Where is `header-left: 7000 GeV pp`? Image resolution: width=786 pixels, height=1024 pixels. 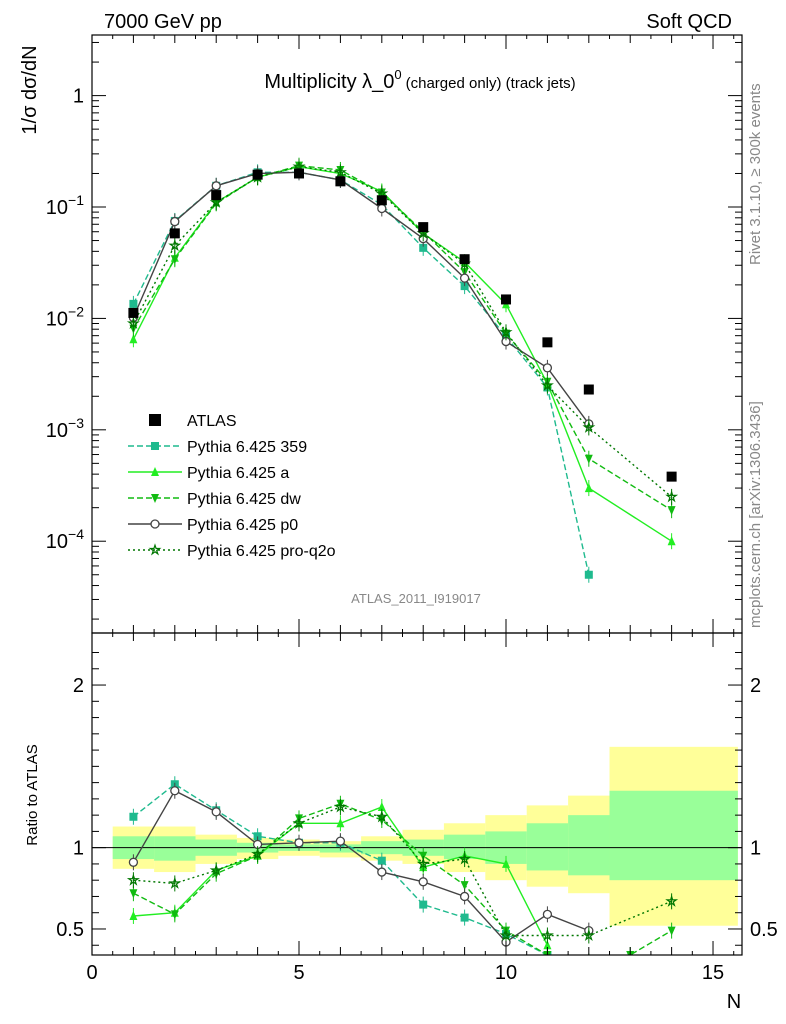 header-left: 7000 GeV pp is located at coordinates (163, 22).